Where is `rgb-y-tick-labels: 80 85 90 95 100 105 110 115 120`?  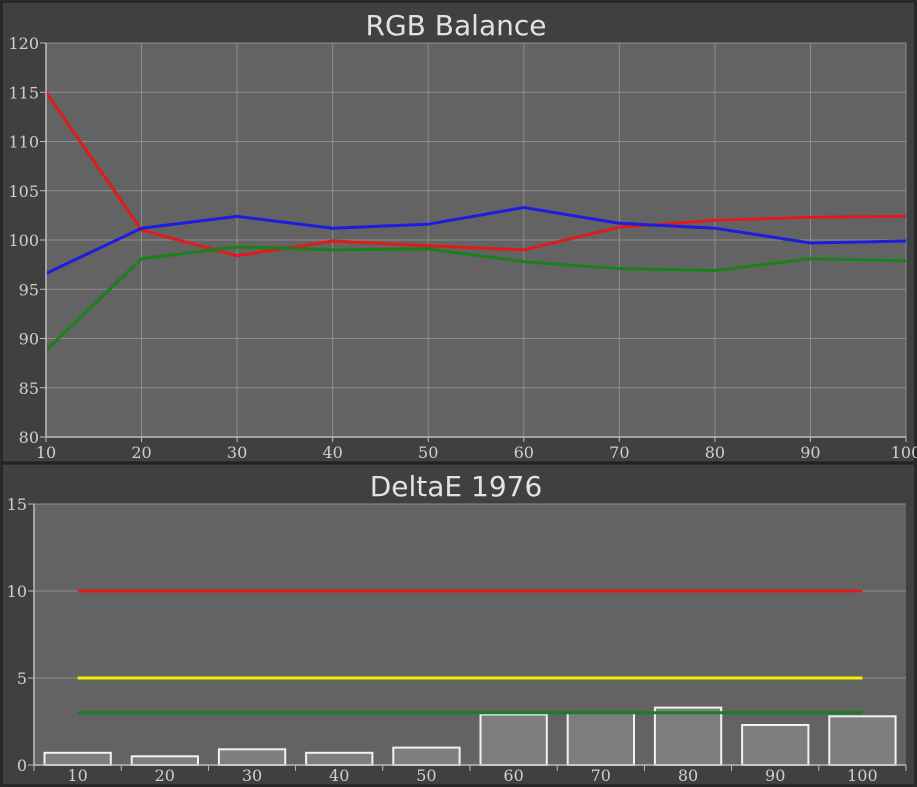 rgb-y-tick-labels: 80 85 90 95 100 105 110 115 120 is located at coordinates (23, 240).